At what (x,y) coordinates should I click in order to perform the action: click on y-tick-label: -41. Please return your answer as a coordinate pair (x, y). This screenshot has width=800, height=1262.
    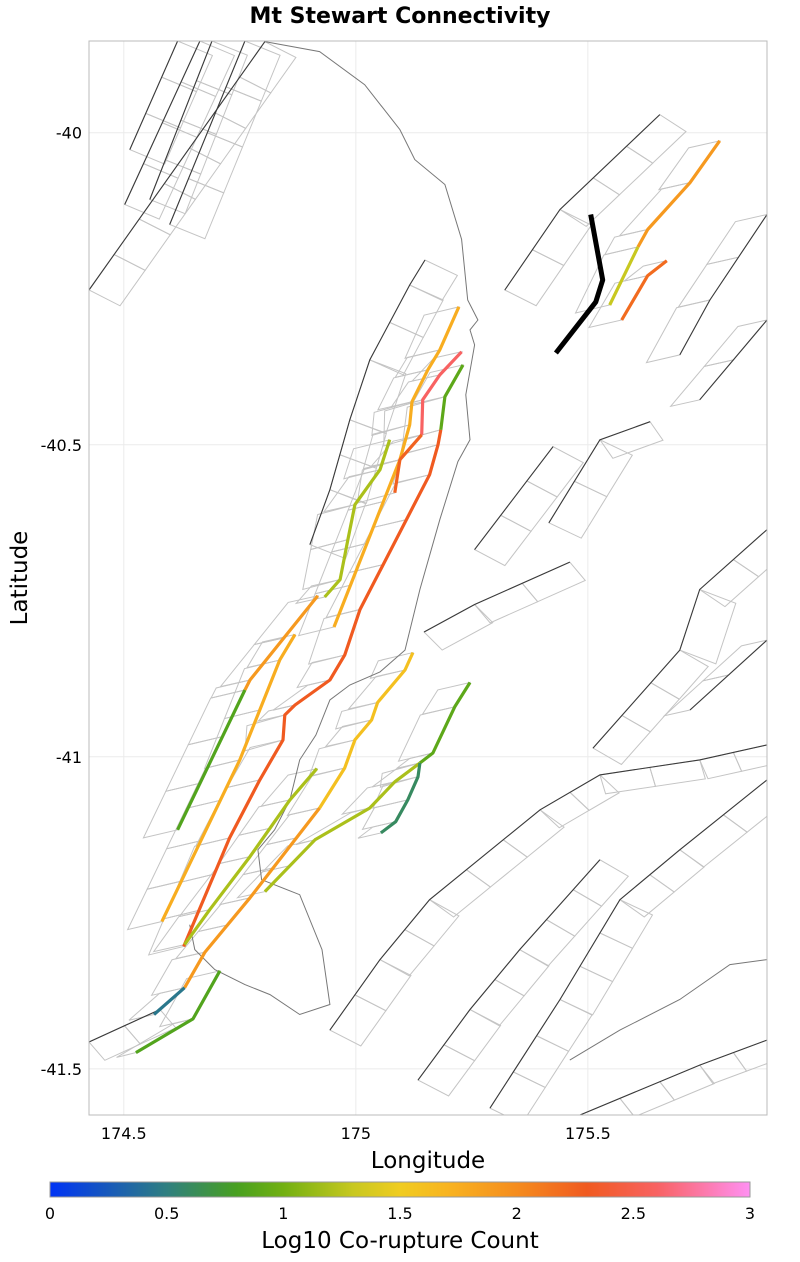
    Looking at the image, I should click on (69, 757).